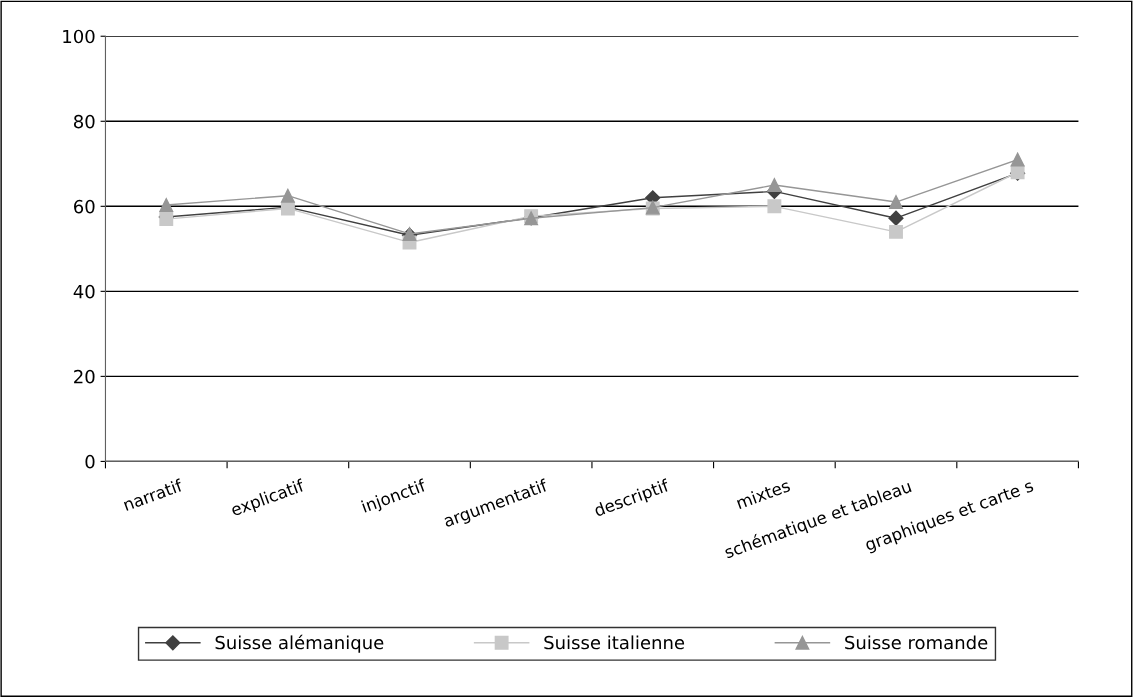 The width and height of the screenshot is (1134, 697). I want to click on y-tick-label: 20, so click(84, 376).